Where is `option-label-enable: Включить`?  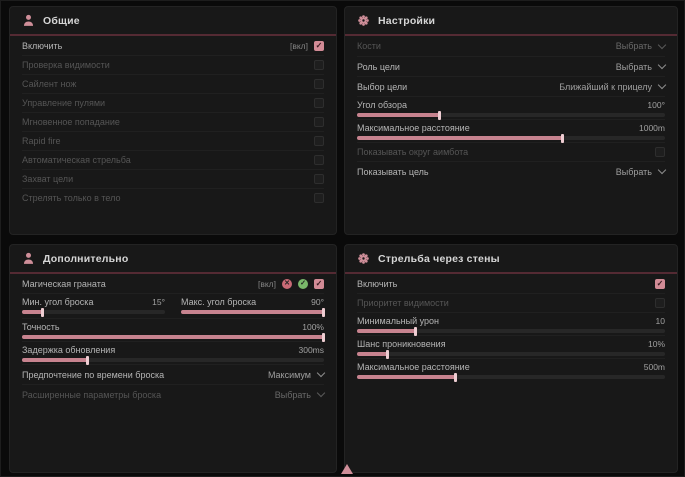
option-label-enable: Включить is located at coordinates (377, 283).